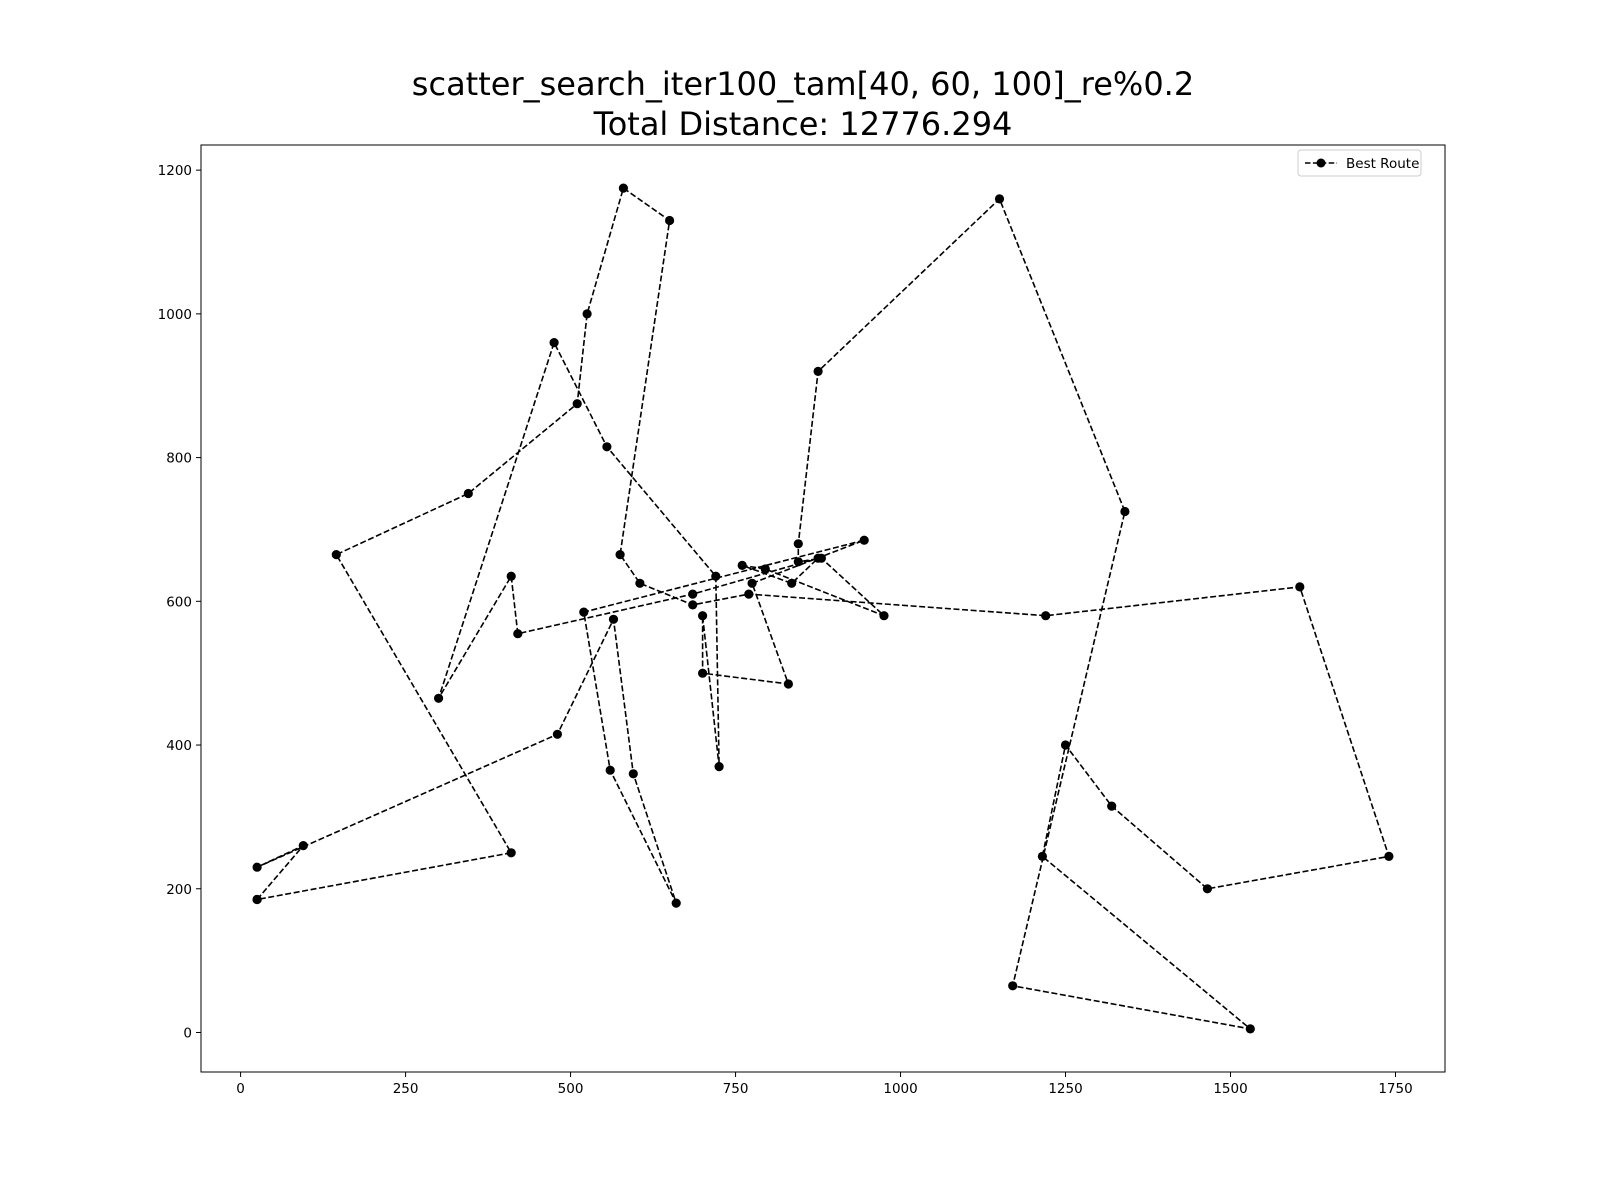 The width and height of the screenshot is (1600, 1200). Describe the element at coordinates (1230, 1089) in the screenshot. I see `x-tick-label: 1500` at that location.